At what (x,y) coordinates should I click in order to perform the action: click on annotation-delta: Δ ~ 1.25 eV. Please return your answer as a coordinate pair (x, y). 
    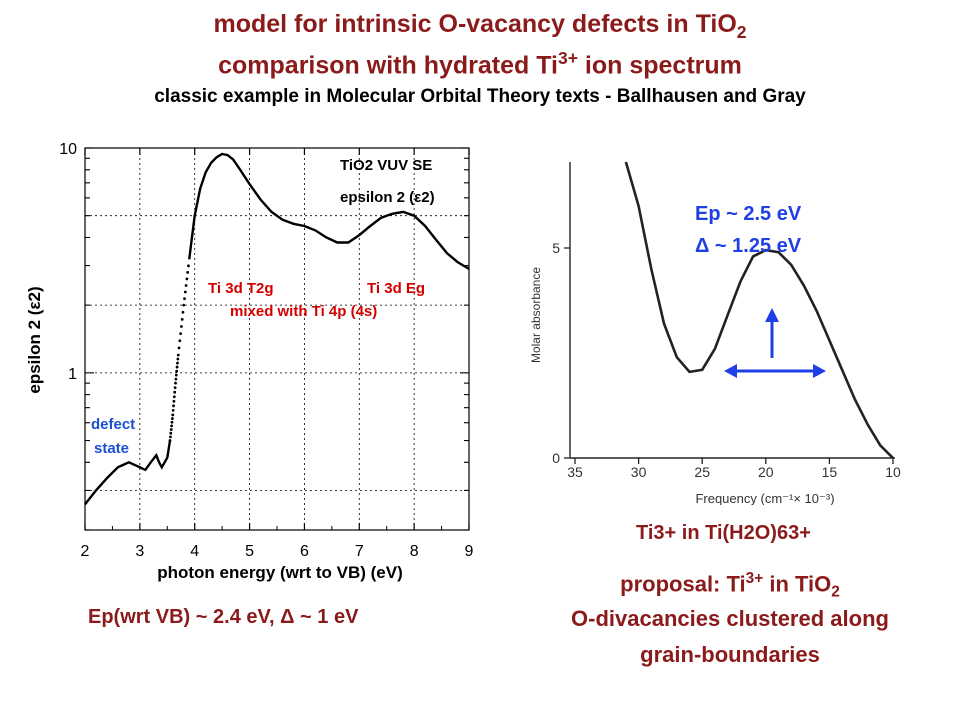
    Looking at the image, I should click on (748, 246).